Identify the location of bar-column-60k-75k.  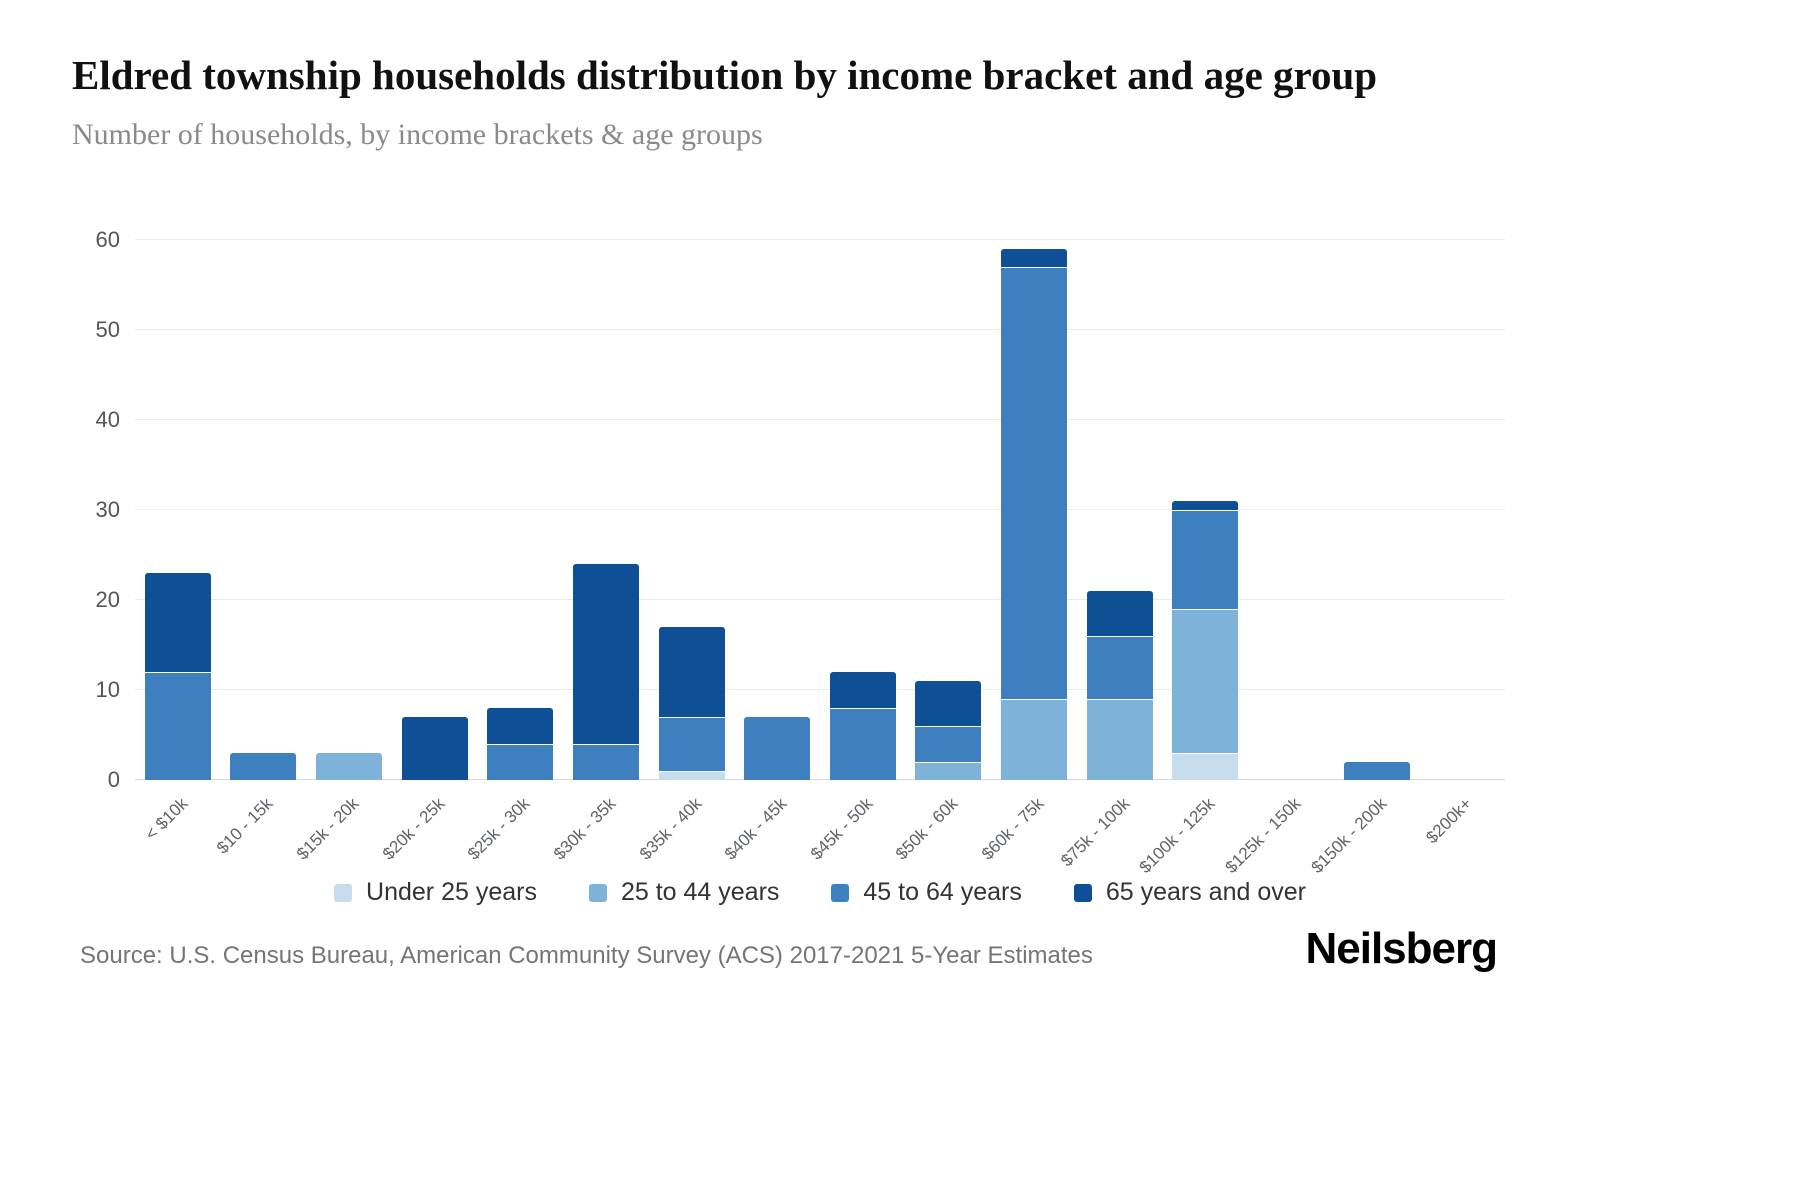
(1034, 510).